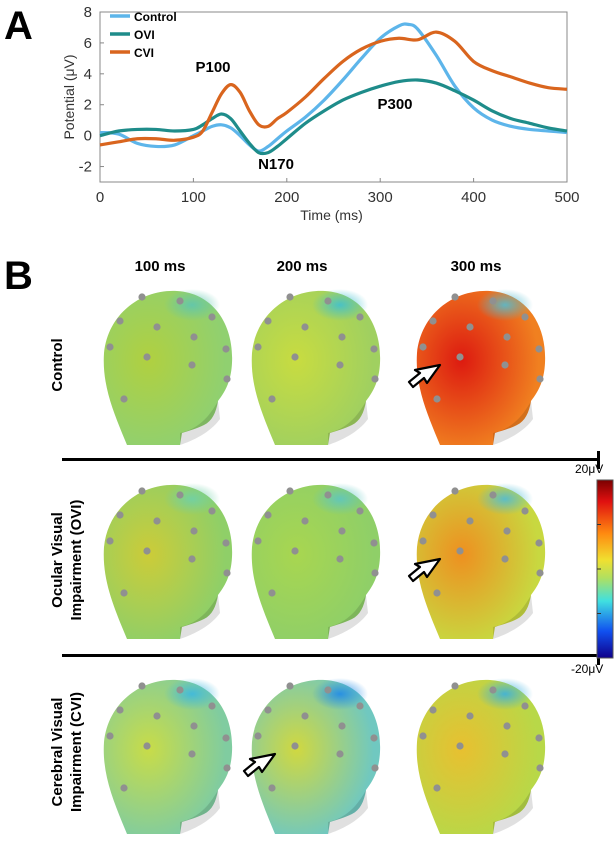  I want to click on panel-a-letter: A, so click(18, 26).